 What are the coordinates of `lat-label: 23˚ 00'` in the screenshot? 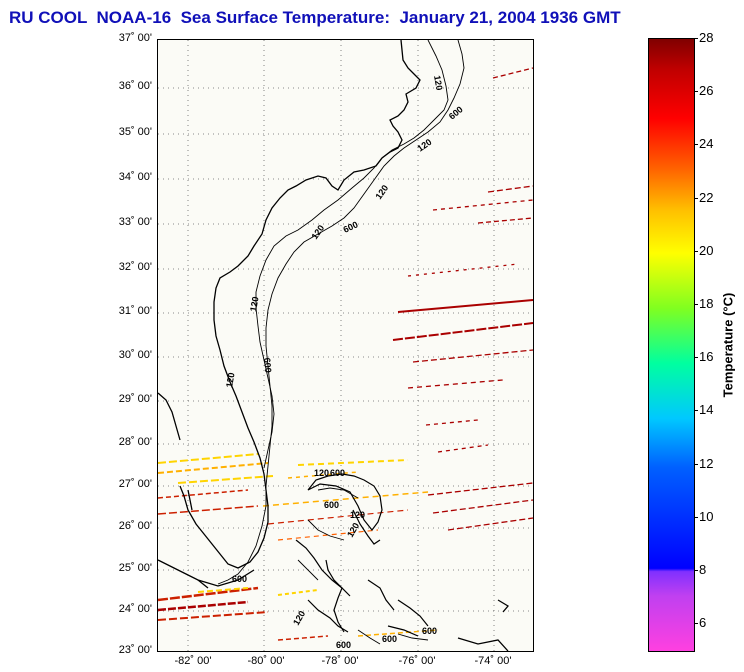 It's located at (135, 650).